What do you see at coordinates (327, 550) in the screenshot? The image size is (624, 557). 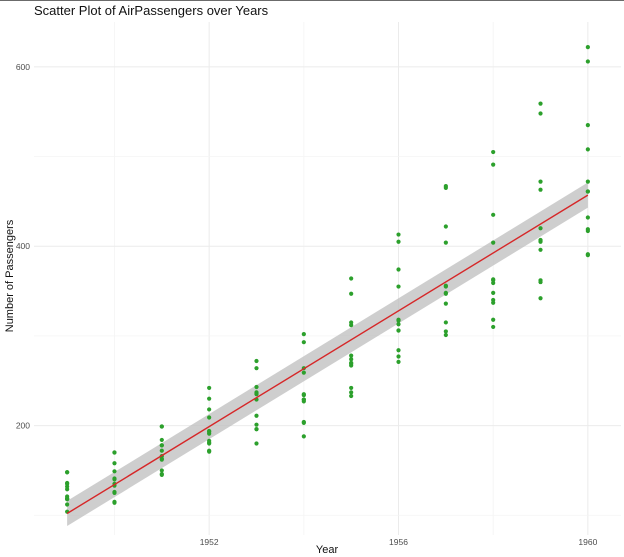 I see `x-axis-title: Year` at bounding box center [327, 550].